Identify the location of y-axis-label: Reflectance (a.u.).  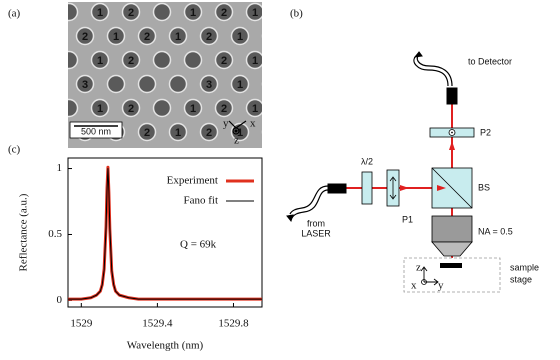
(24, 232).